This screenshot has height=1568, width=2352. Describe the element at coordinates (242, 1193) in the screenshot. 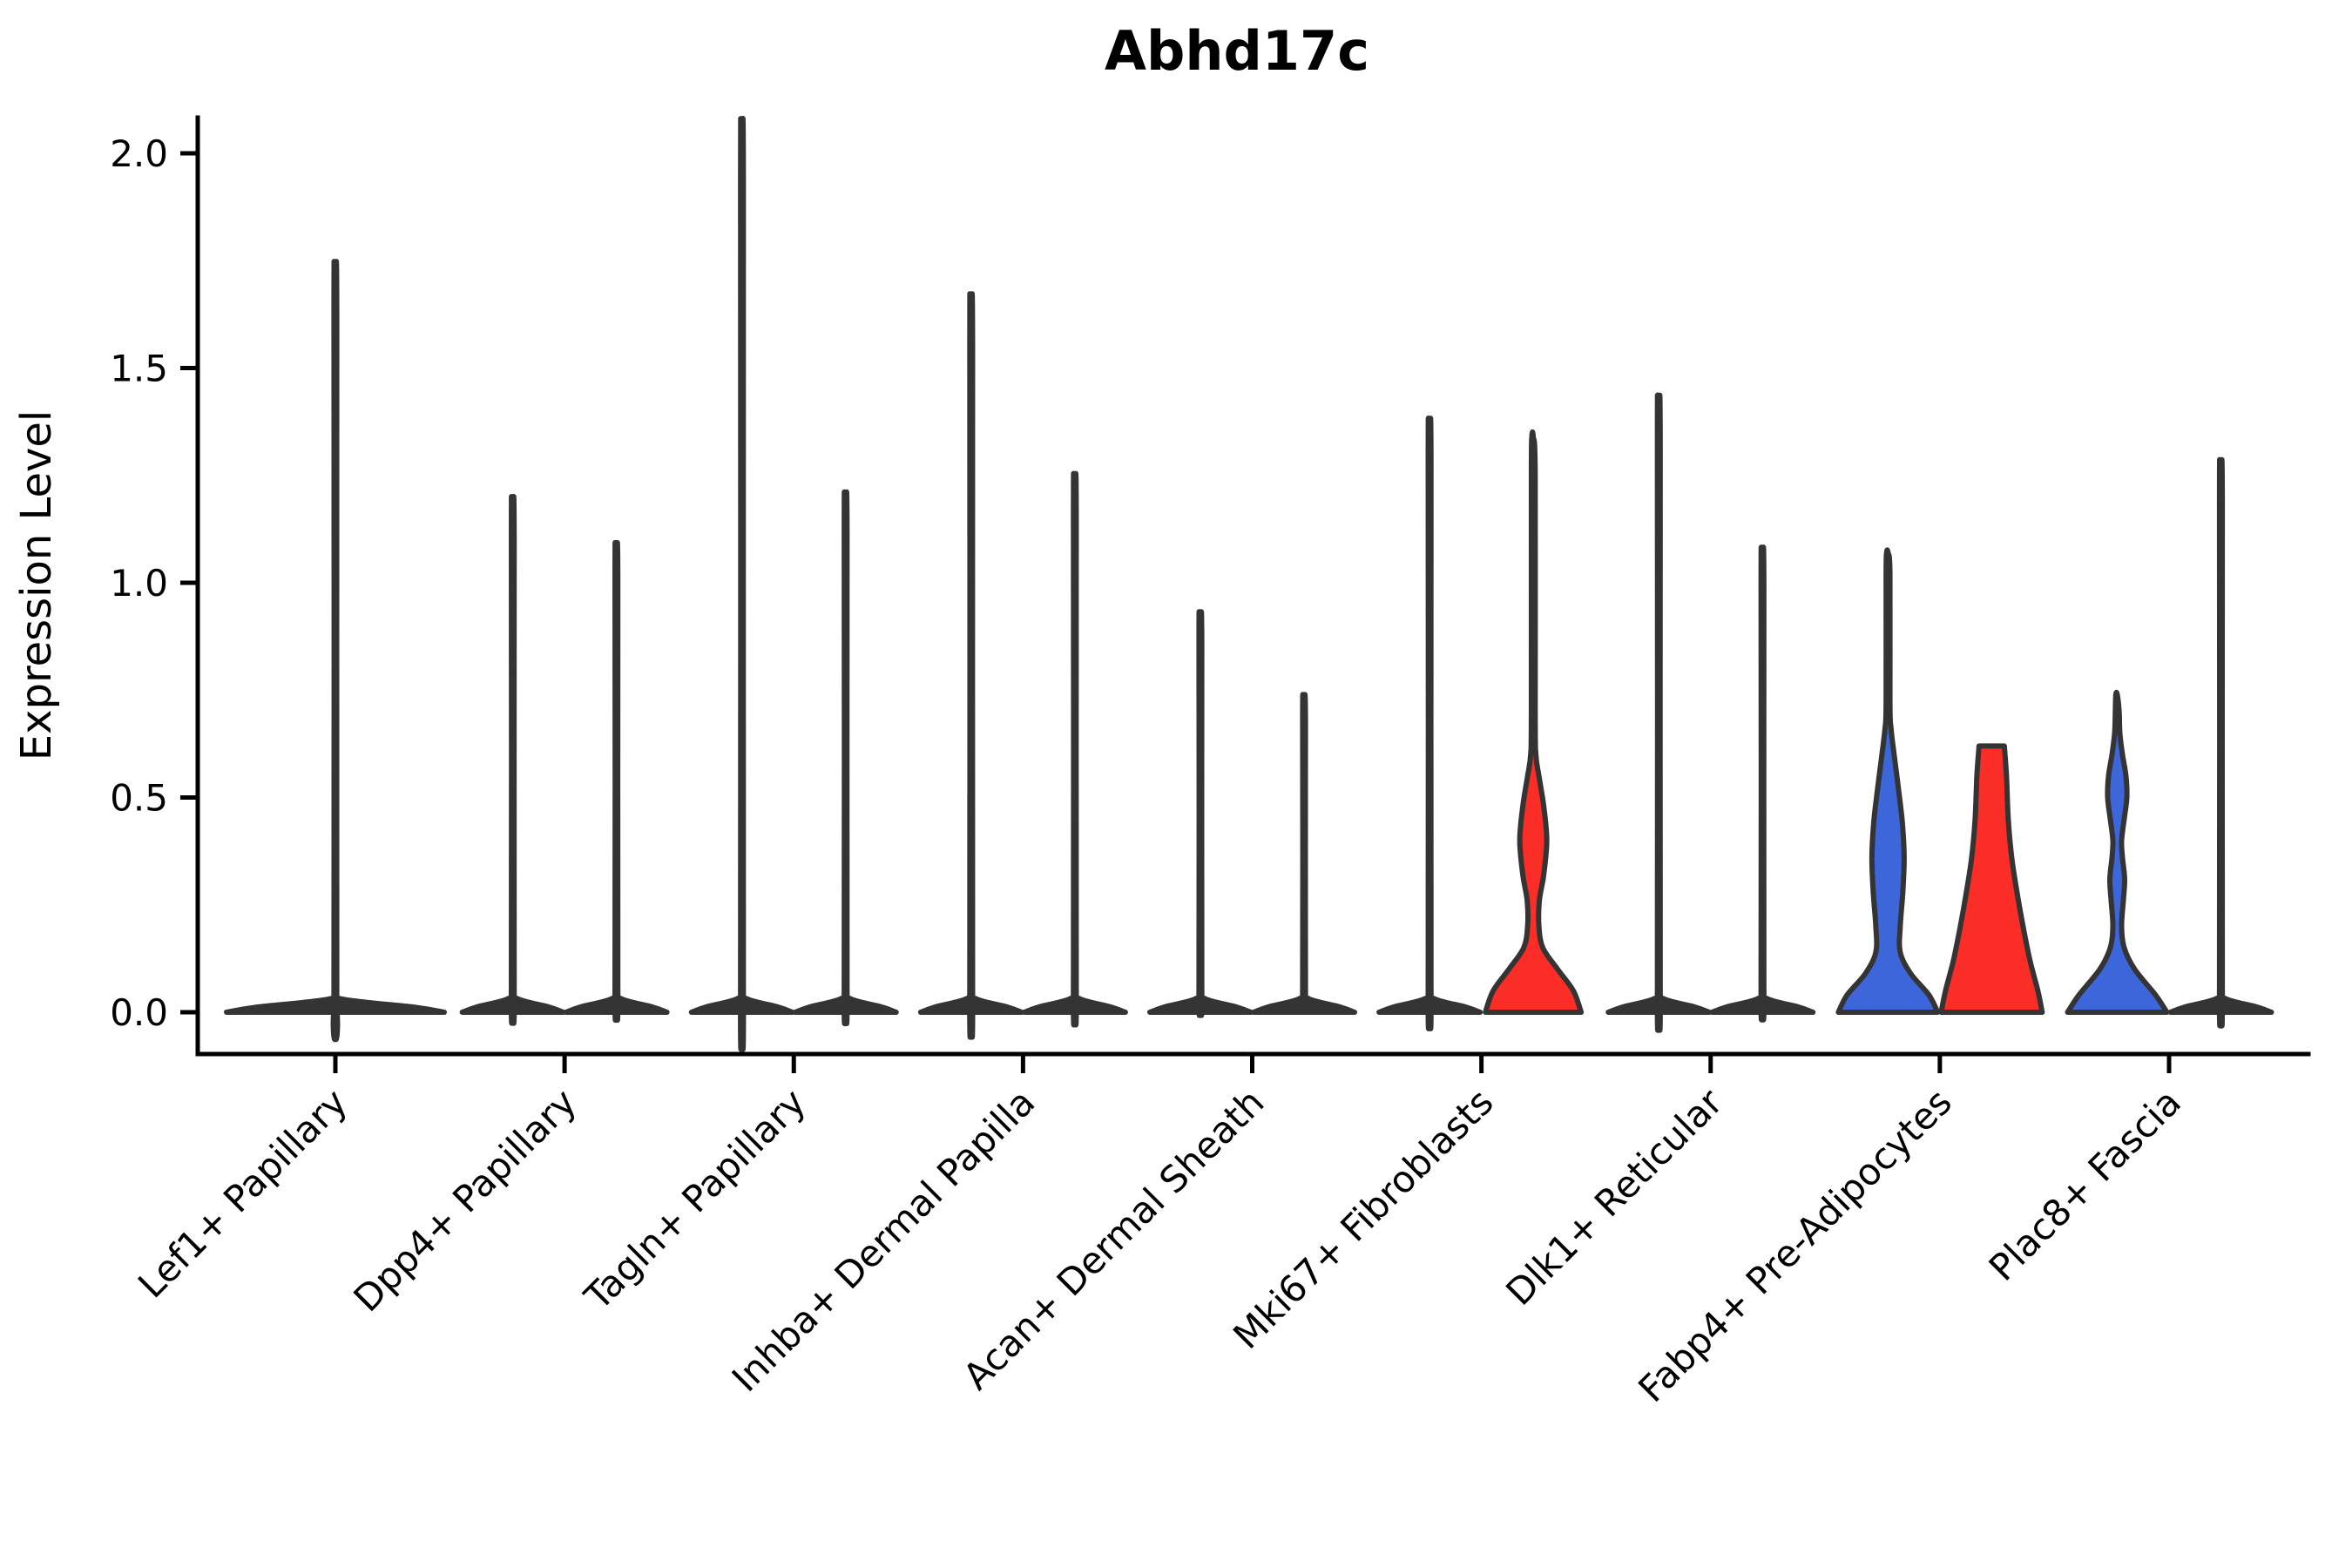

I see `x-tick-label: Lef1+ Papillary` at that location.